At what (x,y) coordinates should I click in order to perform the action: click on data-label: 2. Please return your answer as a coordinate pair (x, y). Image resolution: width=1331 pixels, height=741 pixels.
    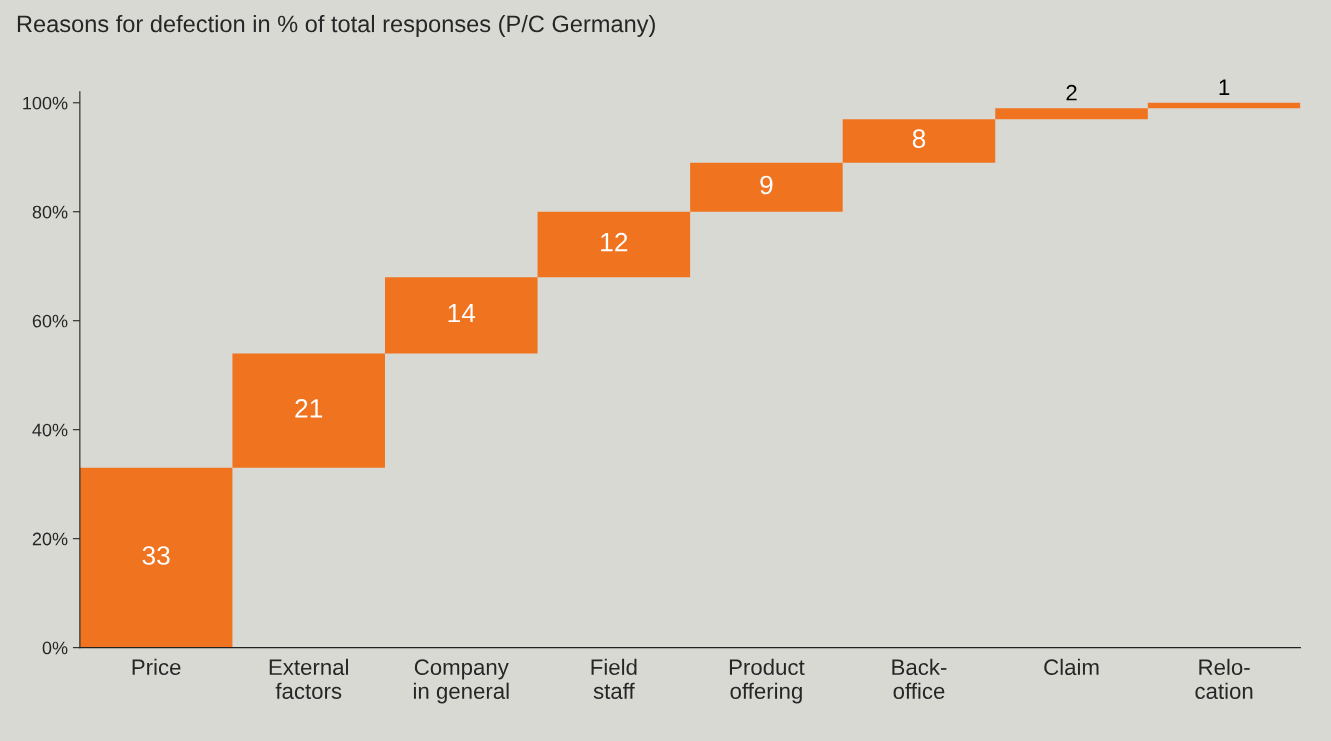
    Looking at the image, I should click on (1071, 92).